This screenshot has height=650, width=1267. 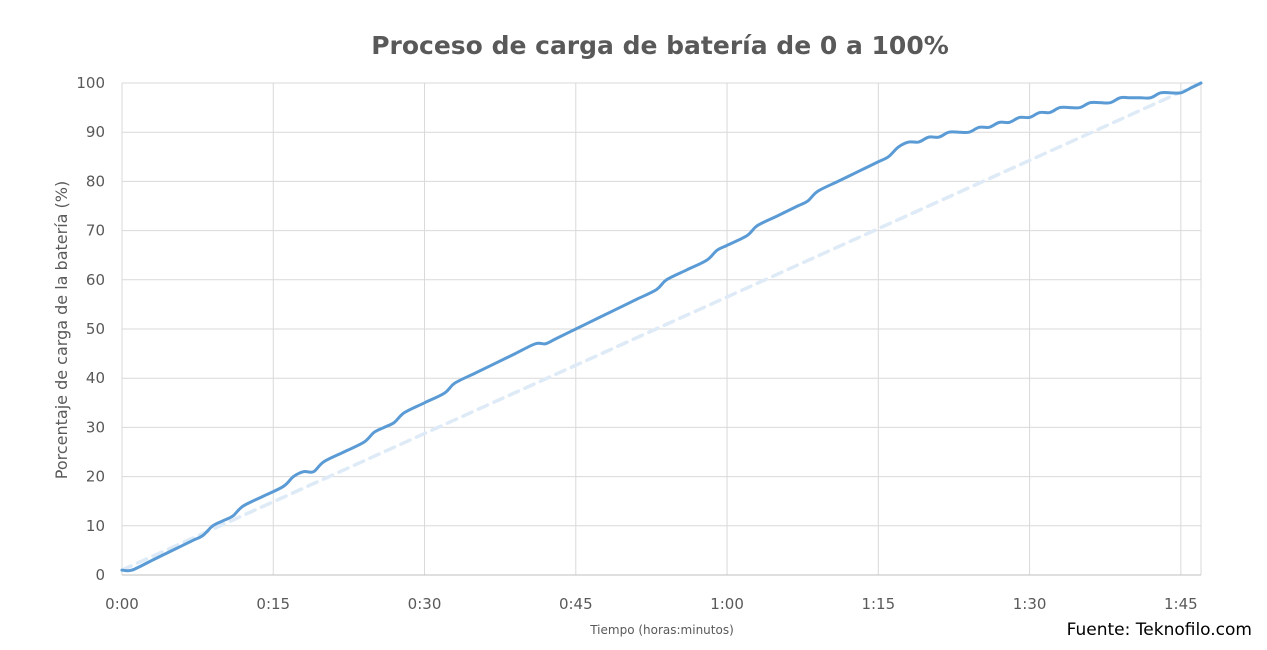 I want to click on y-tick-label: 50, so click(x=95, y=329).